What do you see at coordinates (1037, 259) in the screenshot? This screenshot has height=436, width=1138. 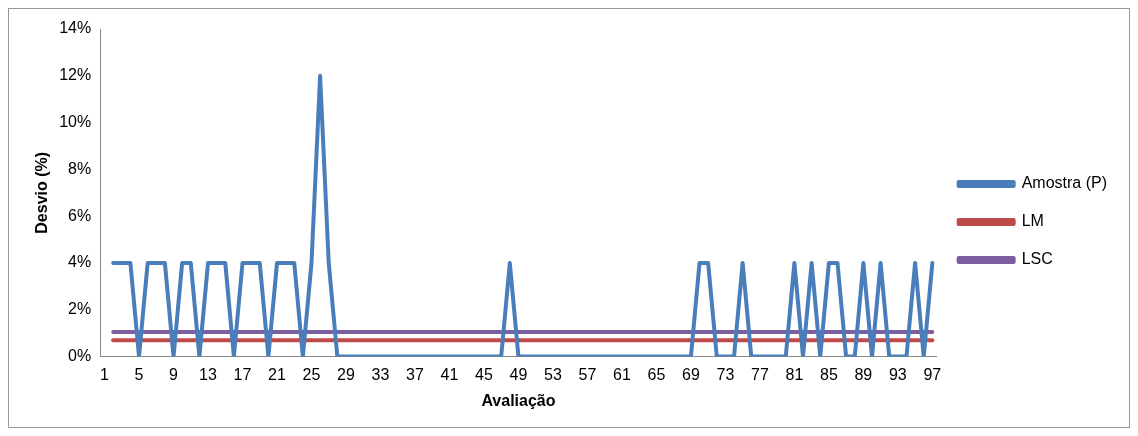 I see `legend-label: LSC` at bounding box center [1037, 259].